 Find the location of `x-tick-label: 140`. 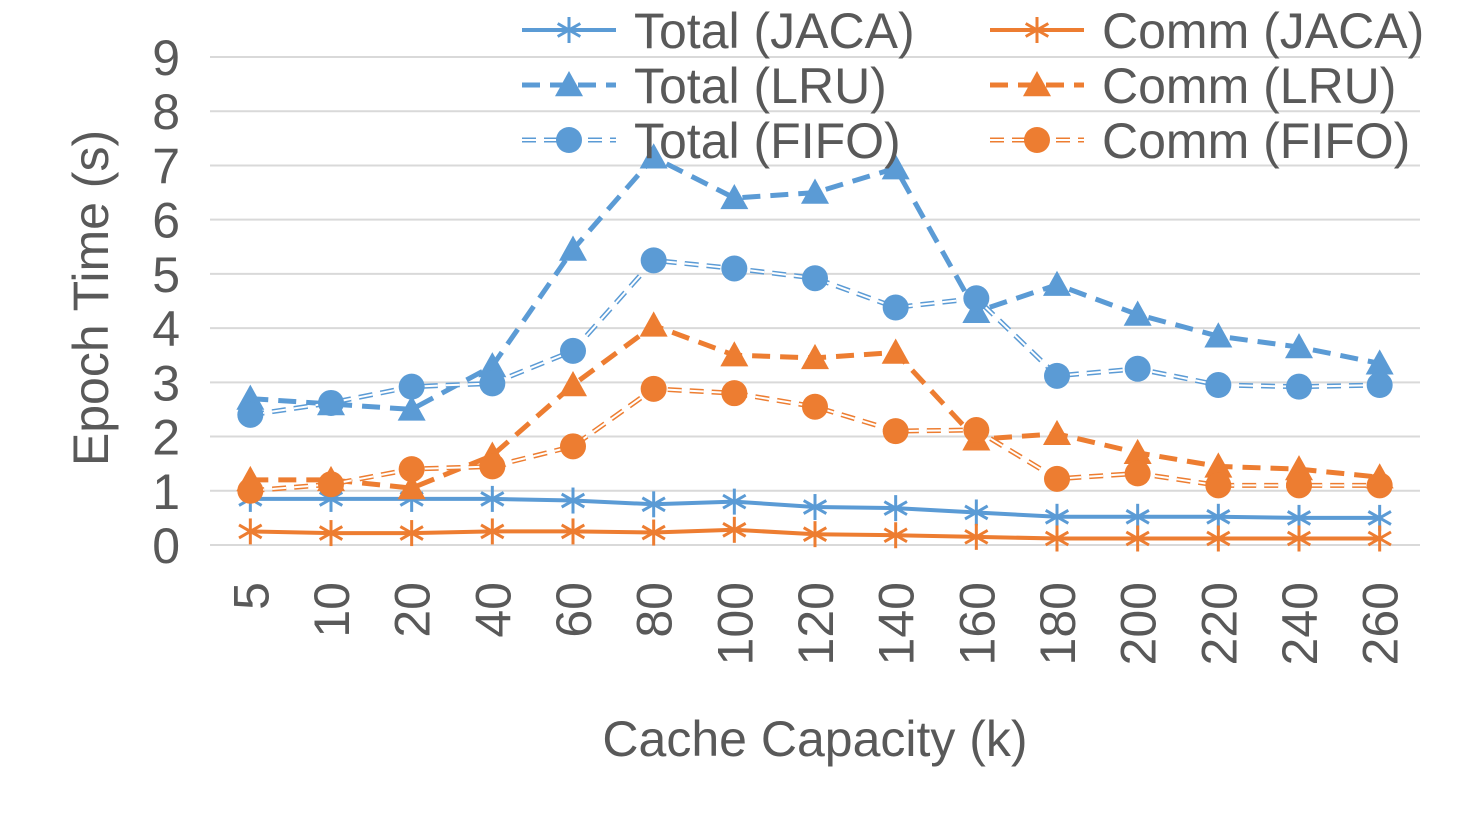

x-tick-label: 140 is located at coordinates (897, 623).